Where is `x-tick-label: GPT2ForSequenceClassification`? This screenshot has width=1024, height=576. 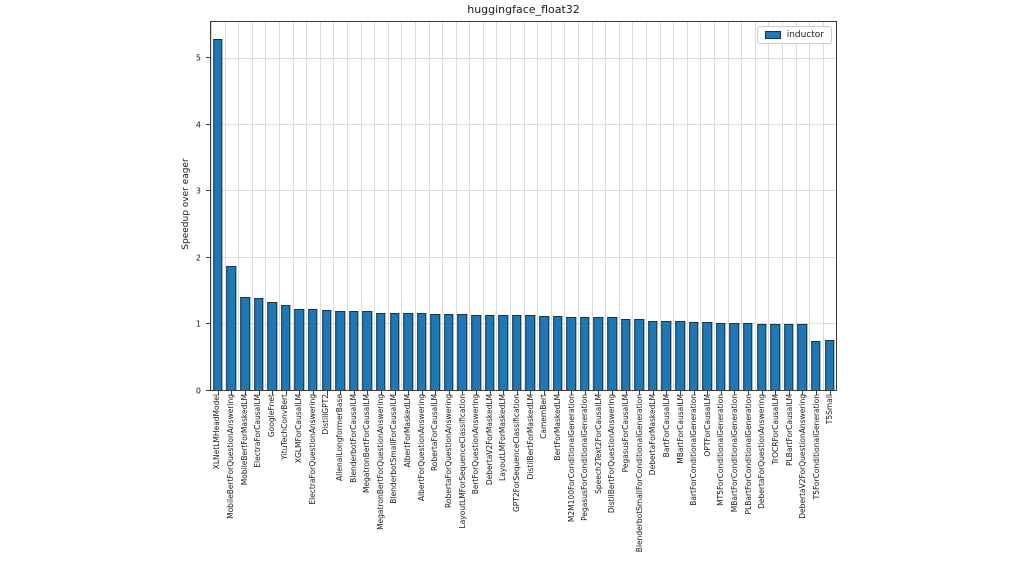
x-tick-label: GPT2ForSequenceClassification is located at coordinates (517, 453).